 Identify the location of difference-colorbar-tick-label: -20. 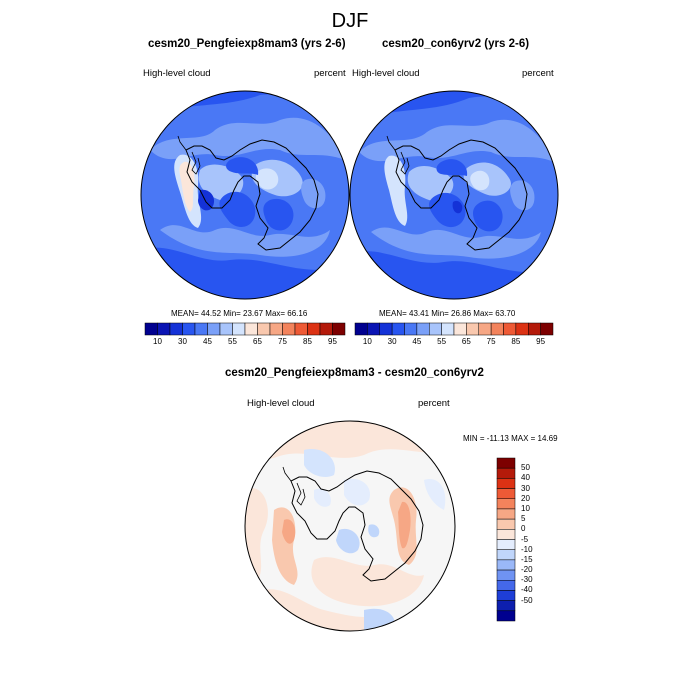
(527, 570).